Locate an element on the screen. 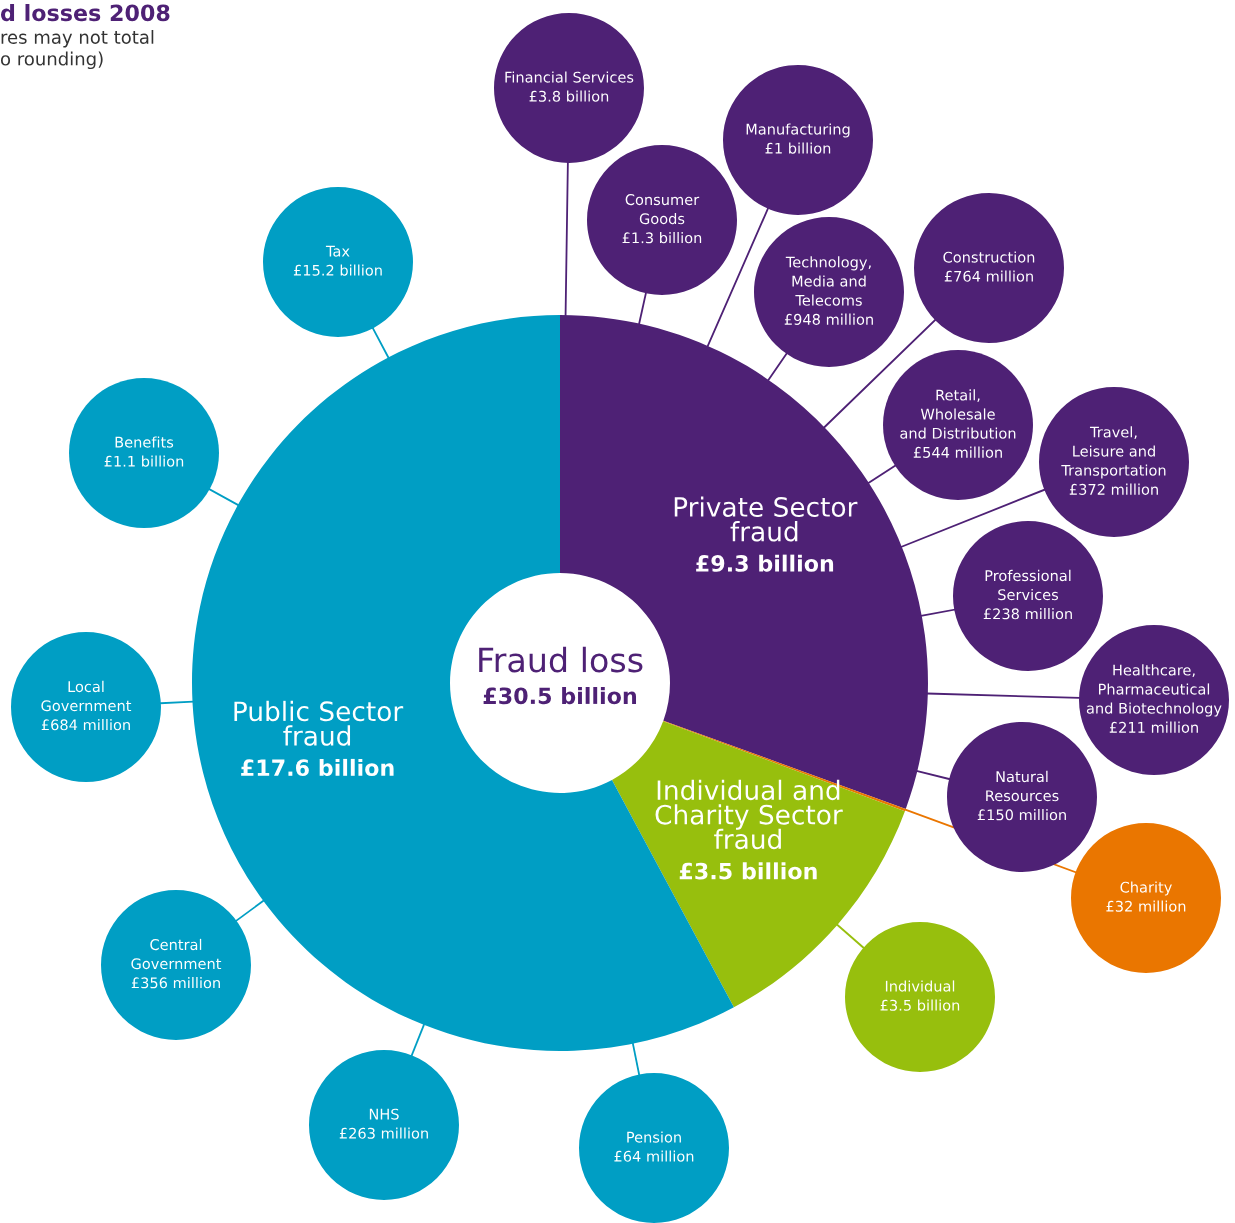  text: £764 million is located at coordinates (988, 276).